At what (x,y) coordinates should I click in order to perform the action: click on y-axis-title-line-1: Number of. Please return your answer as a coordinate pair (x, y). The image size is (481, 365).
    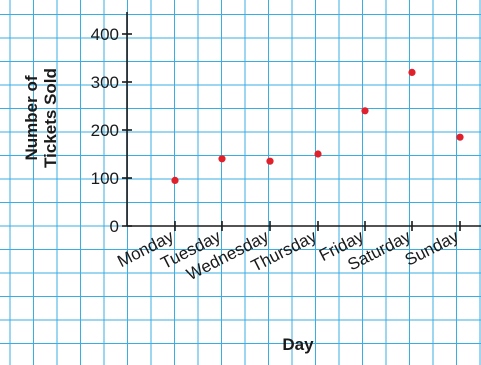
    Looking at the image, I should click on (31, 117).